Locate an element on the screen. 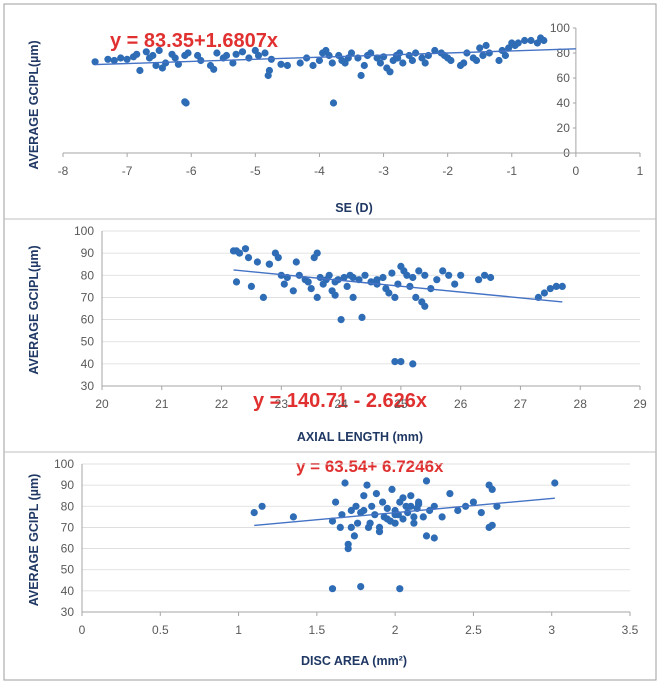 Image resolution: width=660 pixels, height=684 pixels. x-tick-label: 21 is located at coordinates (162, 404).